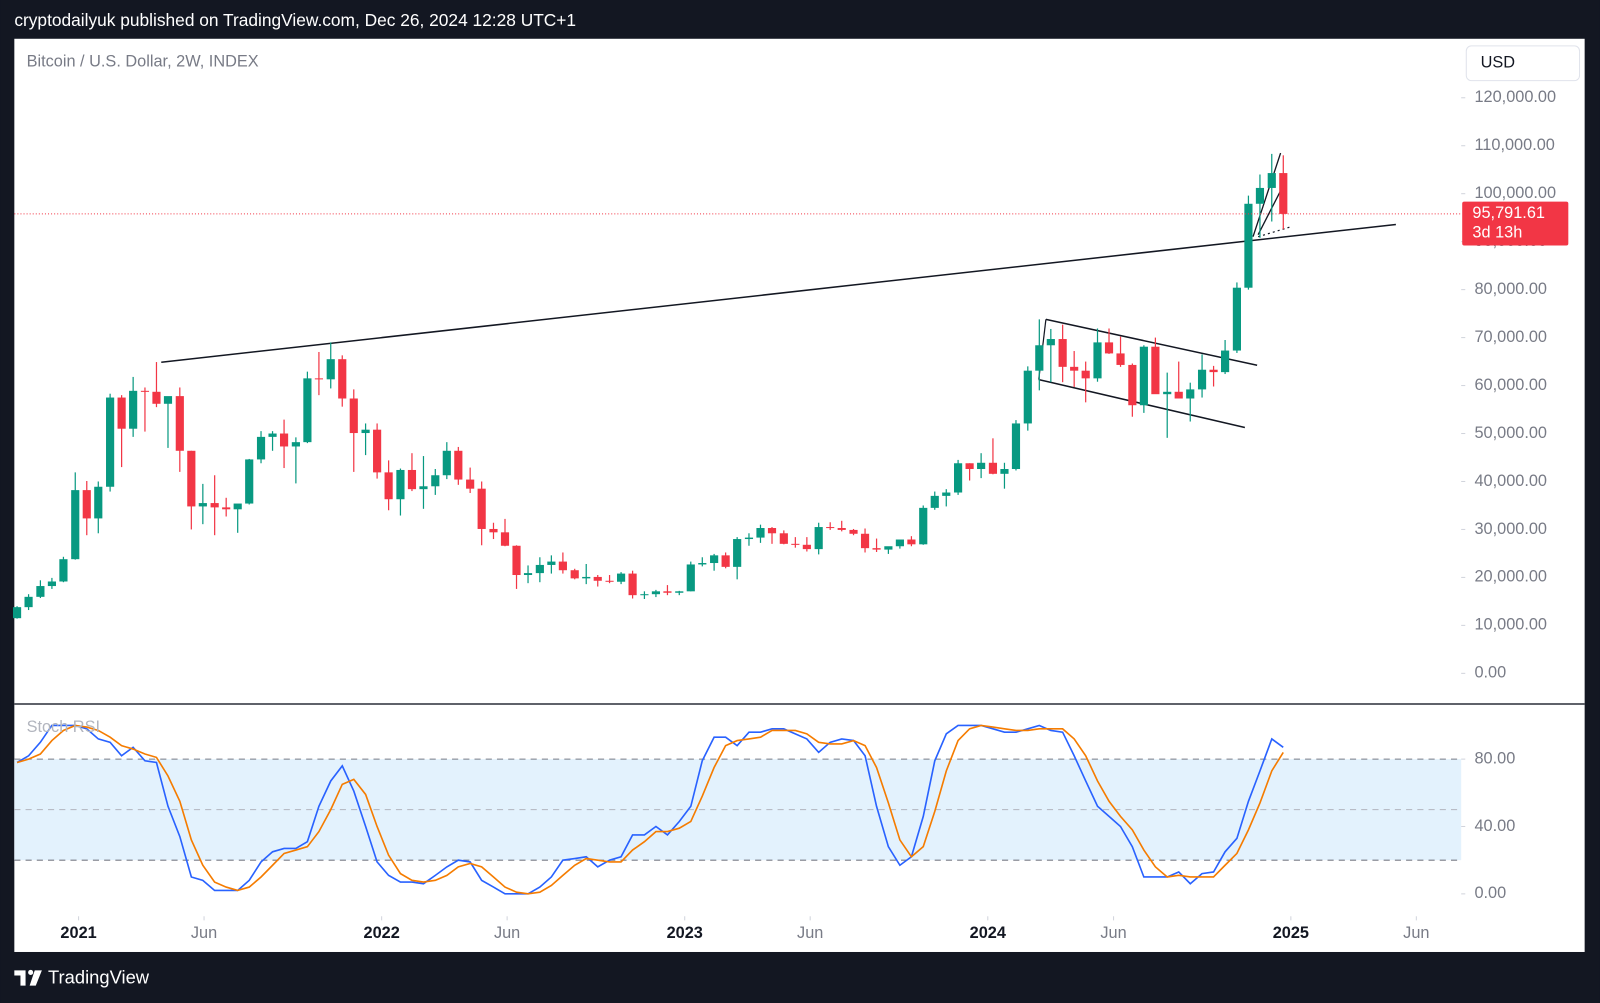  What do you see at coordinates (1510, 625) in the screenshot?
I see `y-tick-label: 10,000.00` at bounding box center [1510, 625].